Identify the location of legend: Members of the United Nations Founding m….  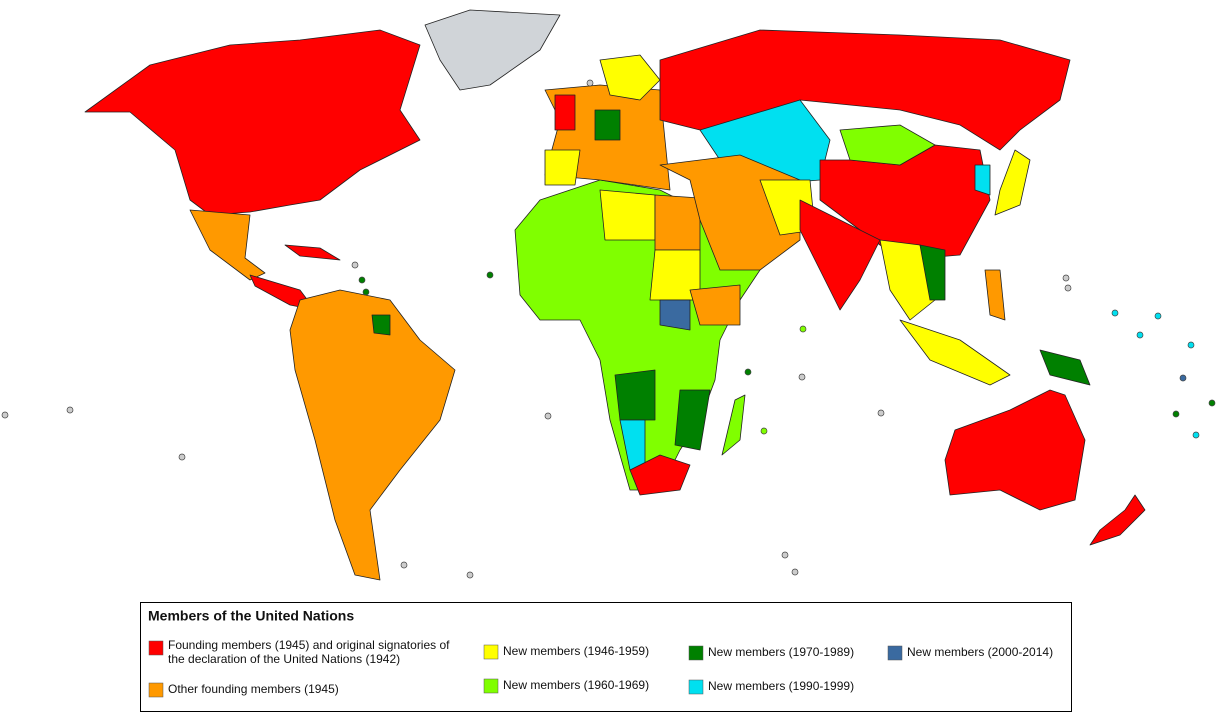
(606, 657).